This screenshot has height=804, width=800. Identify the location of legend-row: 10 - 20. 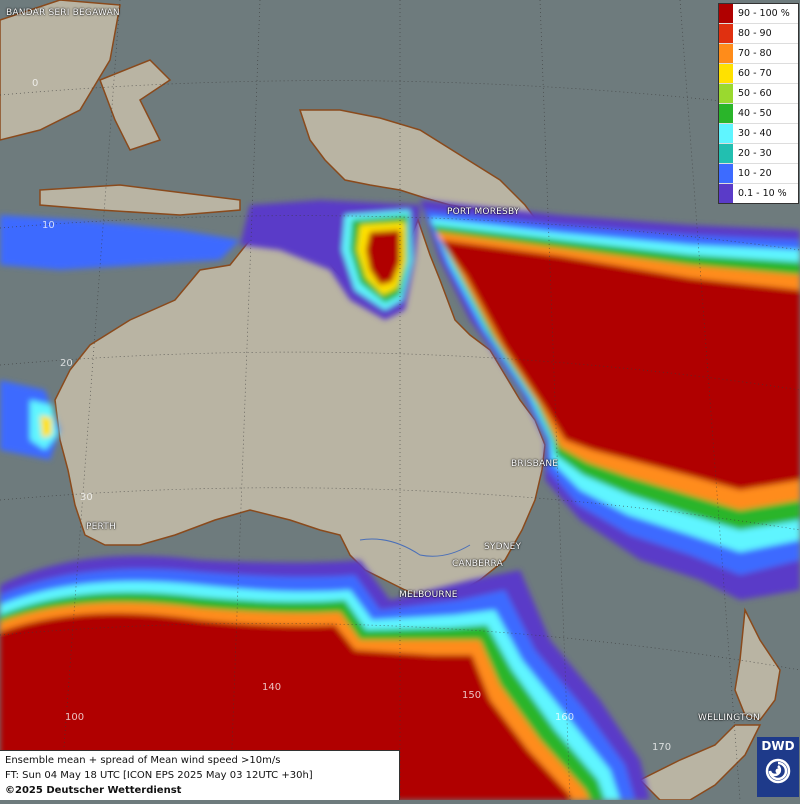
(758, 174).